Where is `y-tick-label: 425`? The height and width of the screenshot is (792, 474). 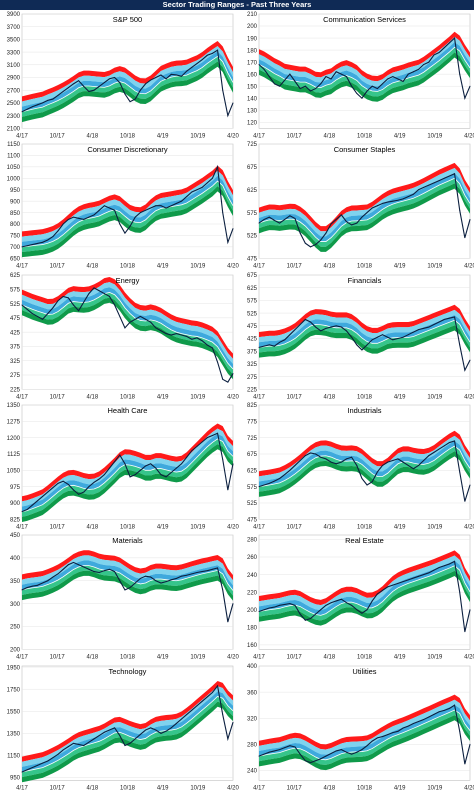 y-tick-label: 425 is located at coordinates (15, 333).